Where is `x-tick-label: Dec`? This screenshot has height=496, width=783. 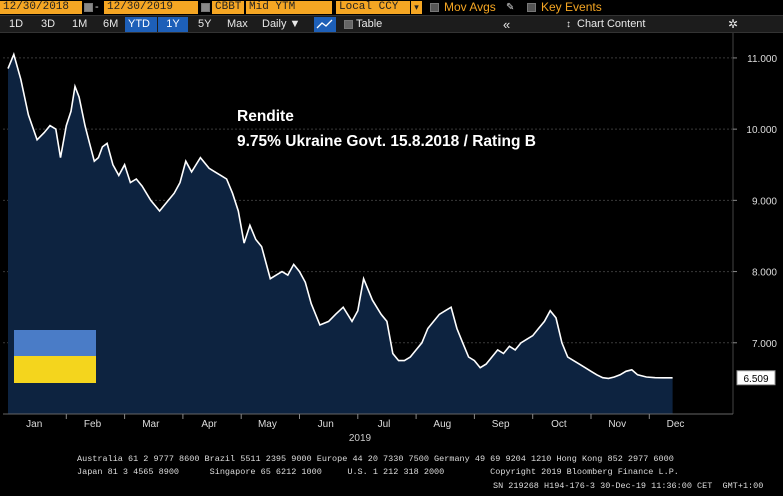
x-tick-label: Dec is located at coordinates (676, 424).